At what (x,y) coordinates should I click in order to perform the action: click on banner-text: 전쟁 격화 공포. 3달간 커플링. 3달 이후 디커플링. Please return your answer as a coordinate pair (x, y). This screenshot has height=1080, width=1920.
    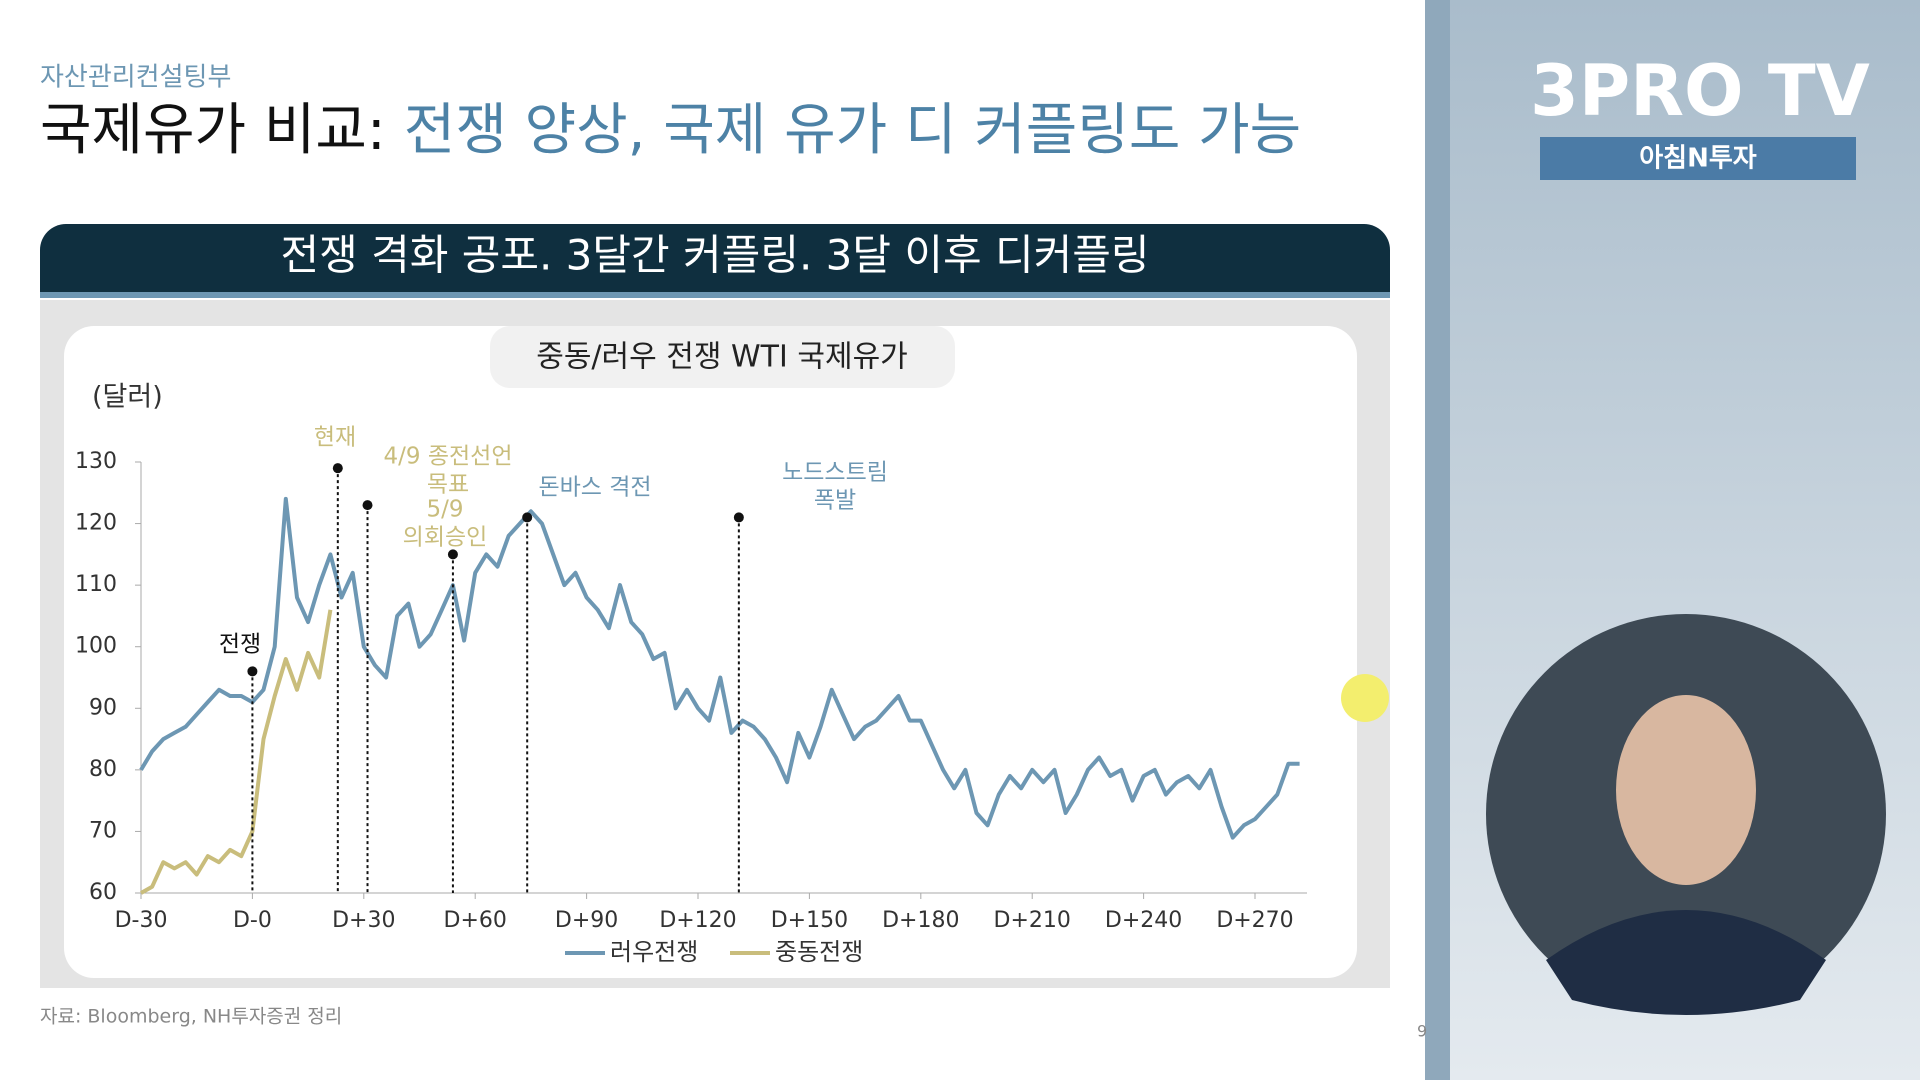
    Looking at the image, I should click on (714, 255).